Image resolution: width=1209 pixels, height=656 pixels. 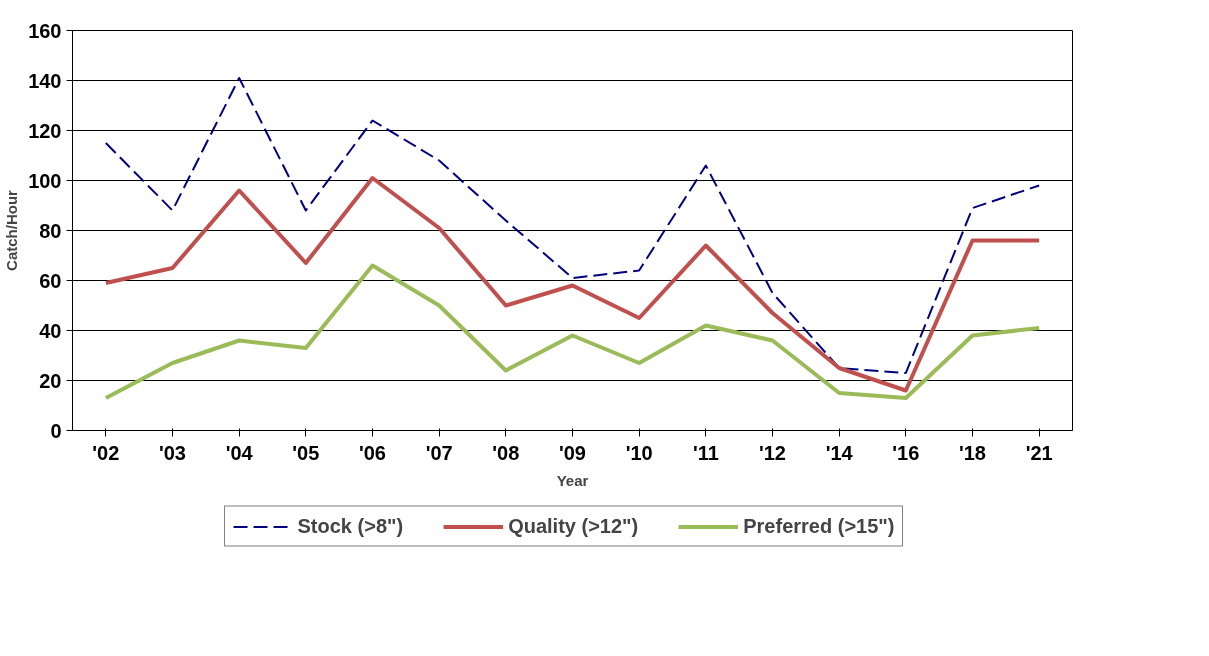 I want to click on legend-label: Quality (>12"), so click(x=573, y=526).